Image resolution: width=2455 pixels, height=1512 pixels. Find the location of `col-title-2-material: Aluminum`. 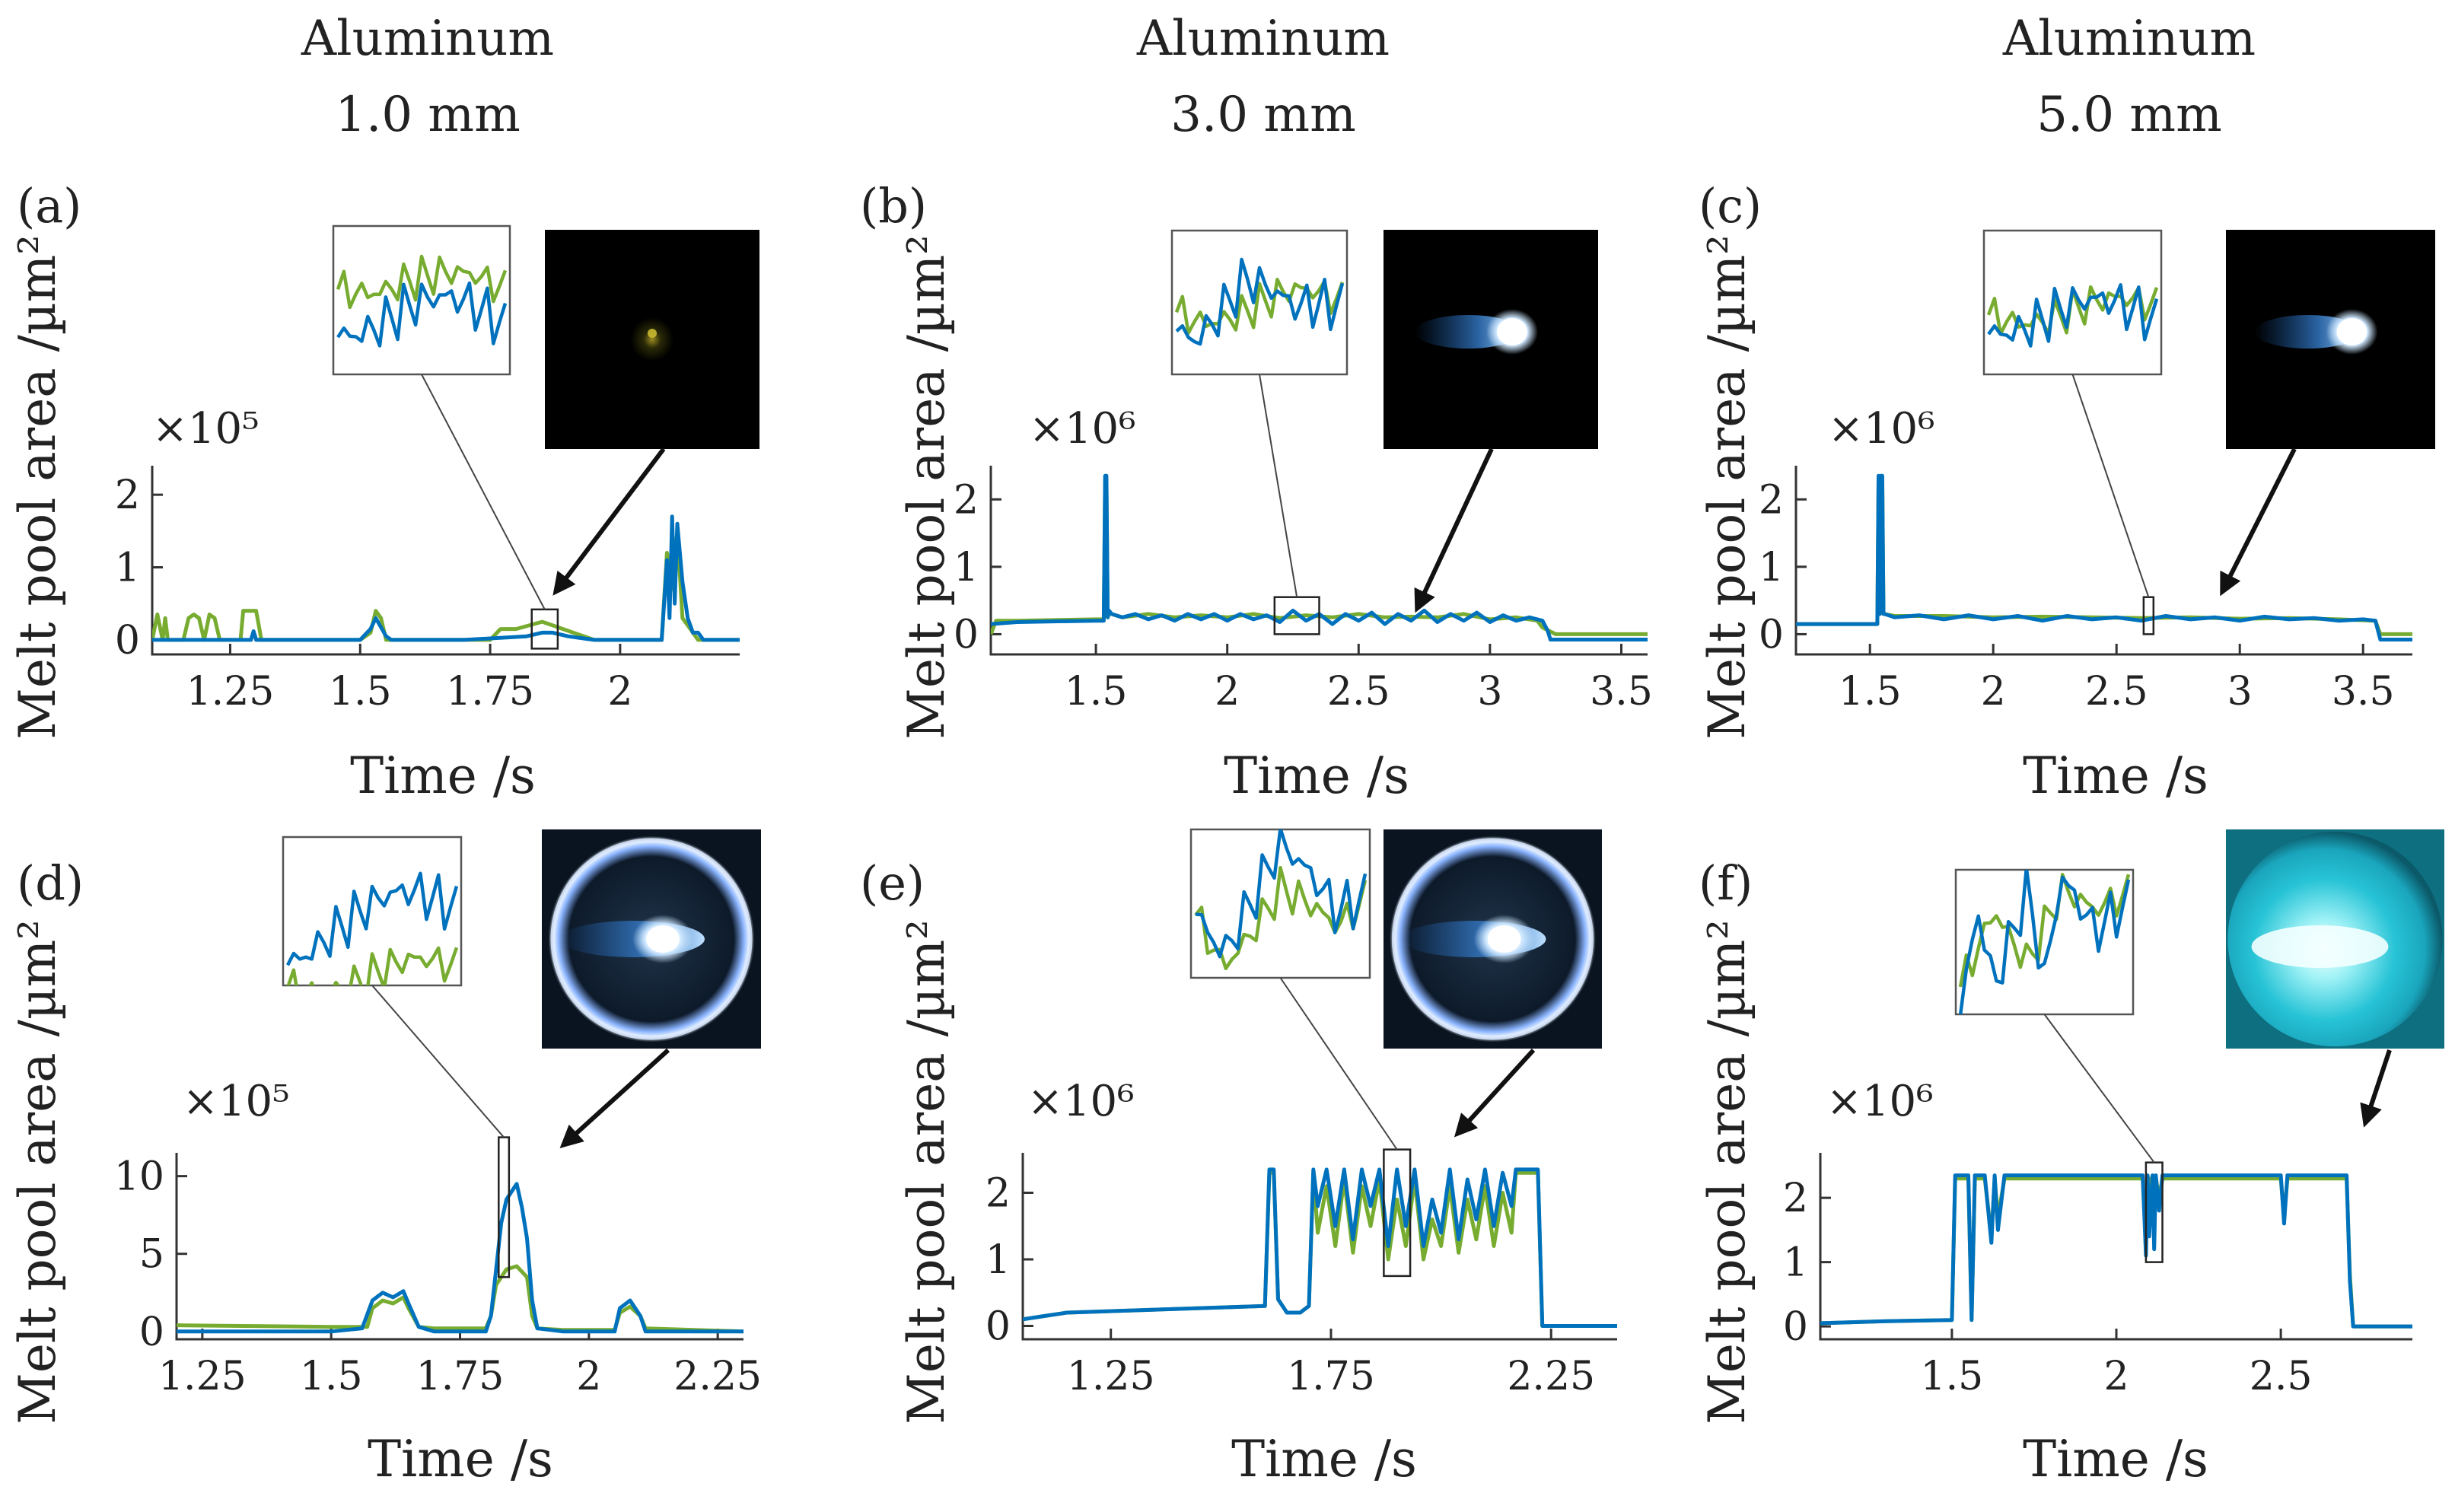

col-title-2-material: Aluminum is located at coordinates (1263, 39).